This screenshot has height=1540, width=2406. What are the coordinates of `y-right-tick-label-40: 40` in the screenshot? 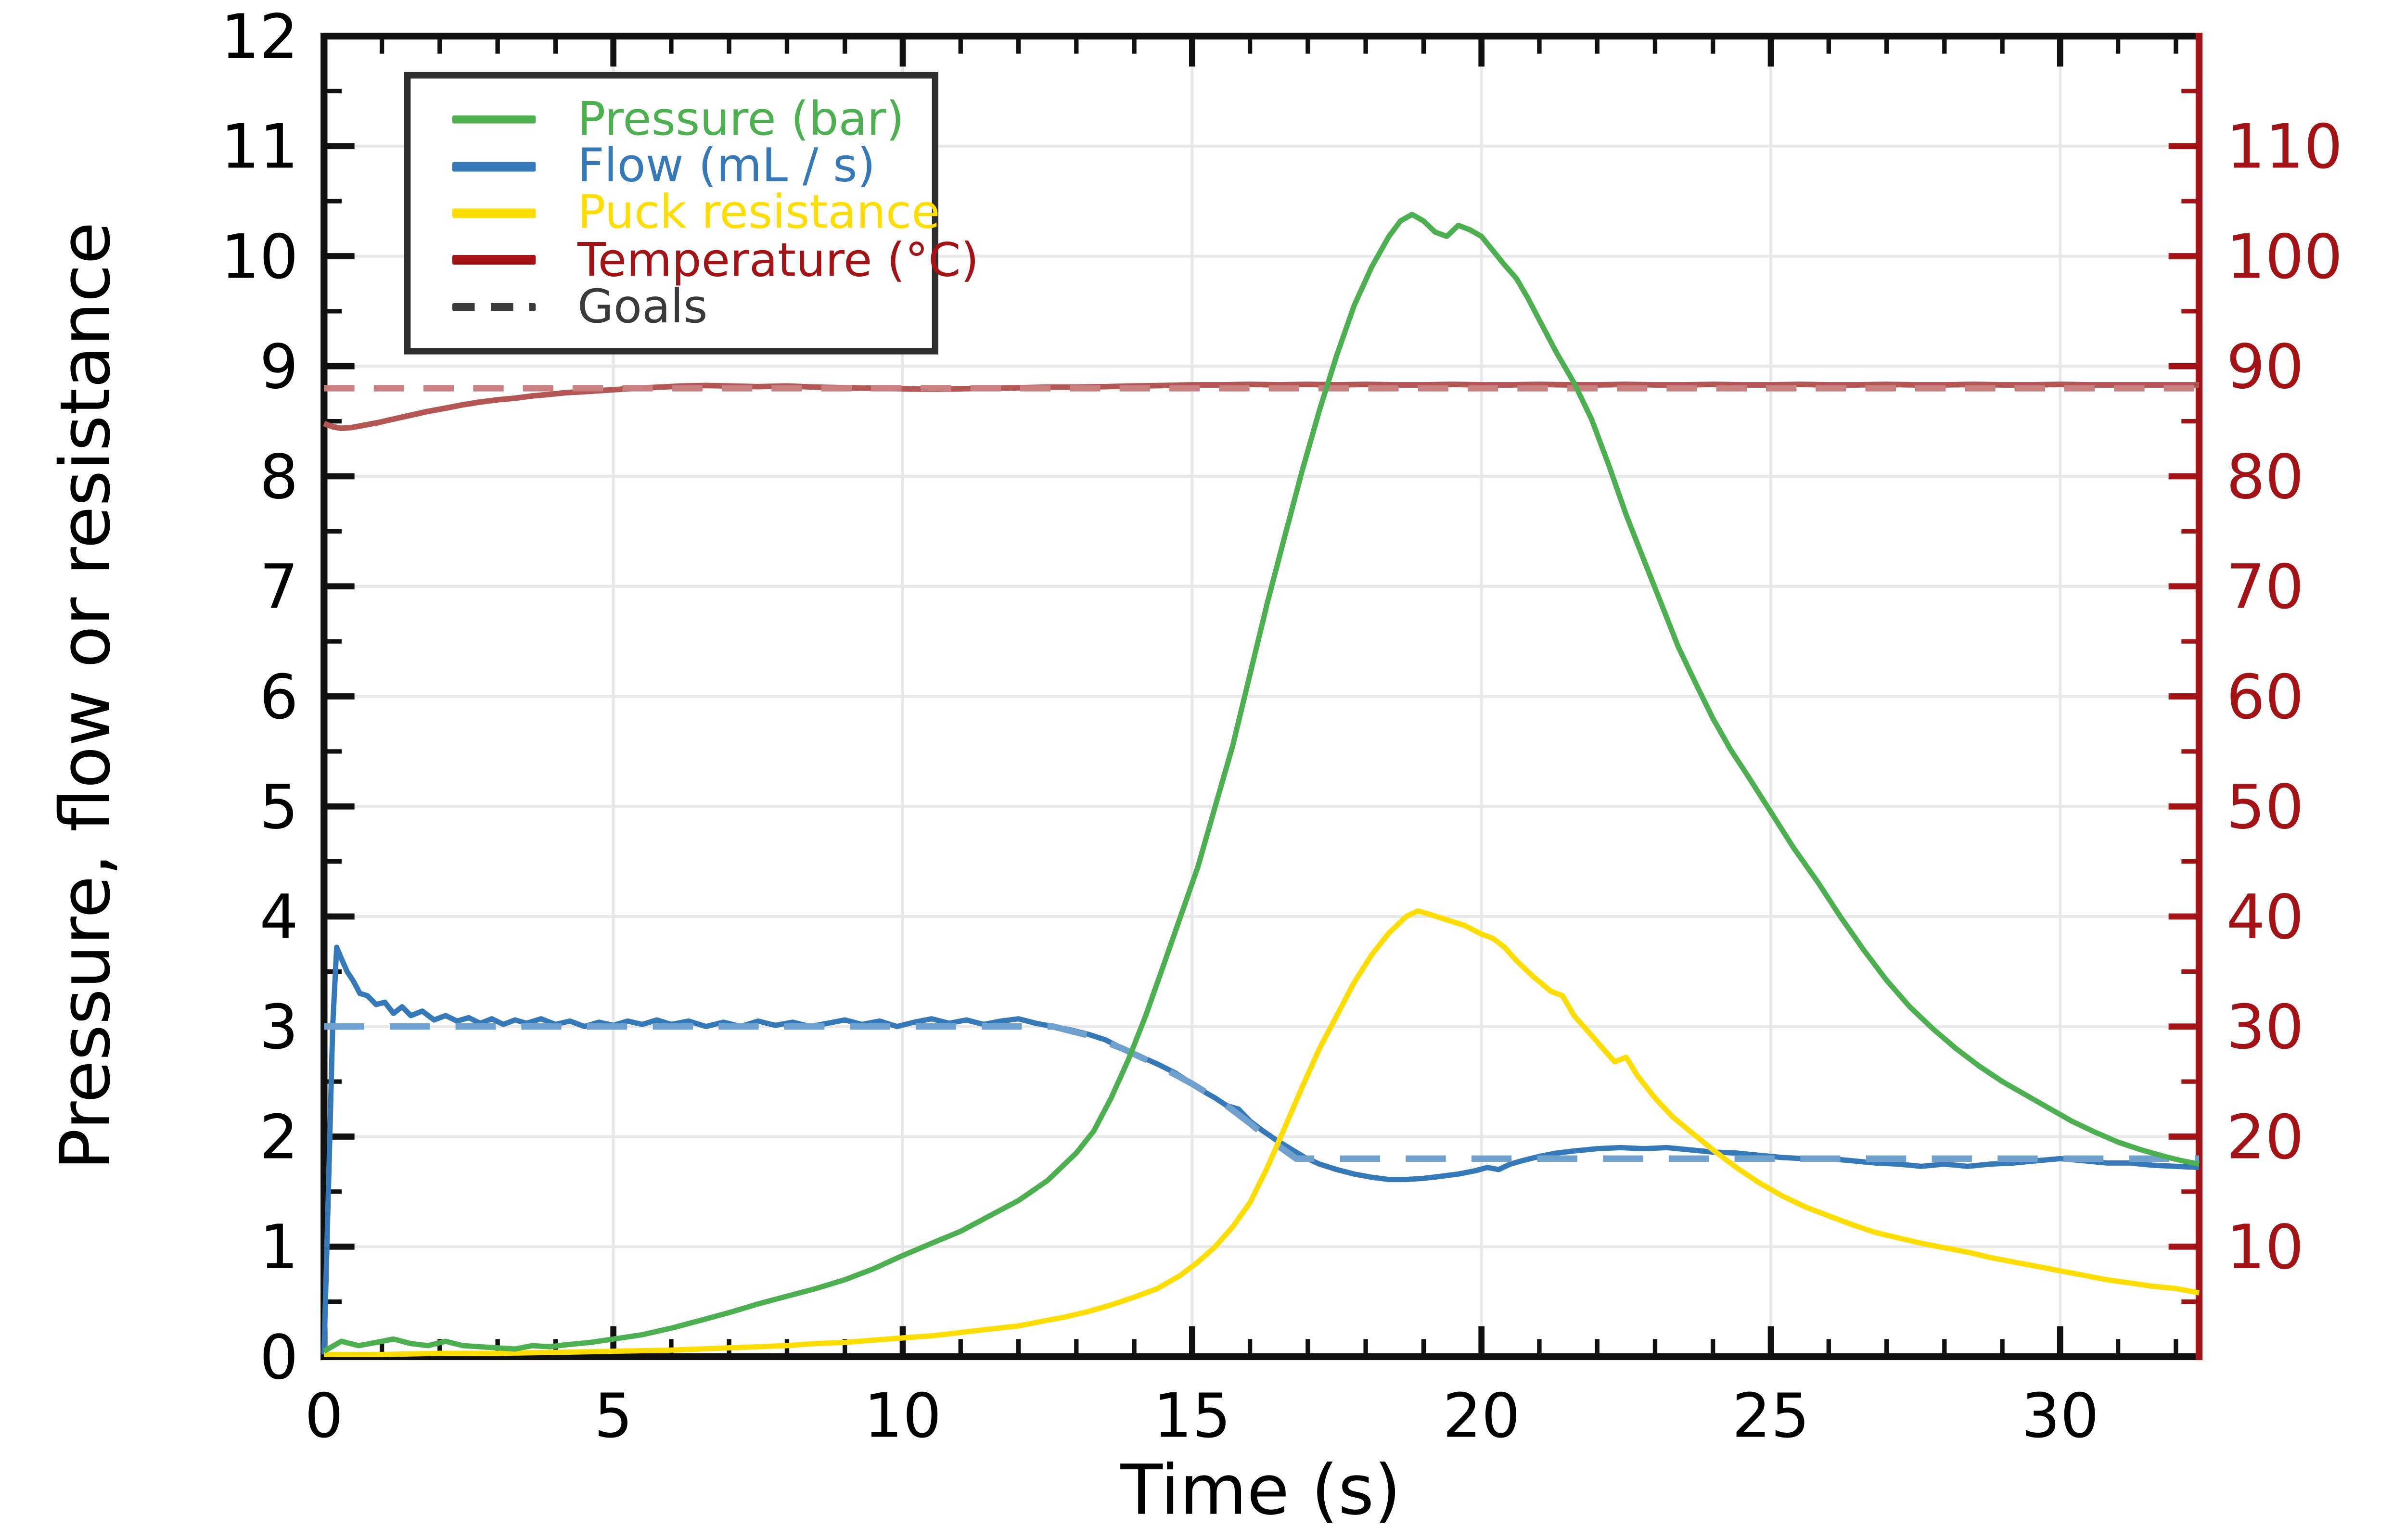 It's located at (2265, 917).